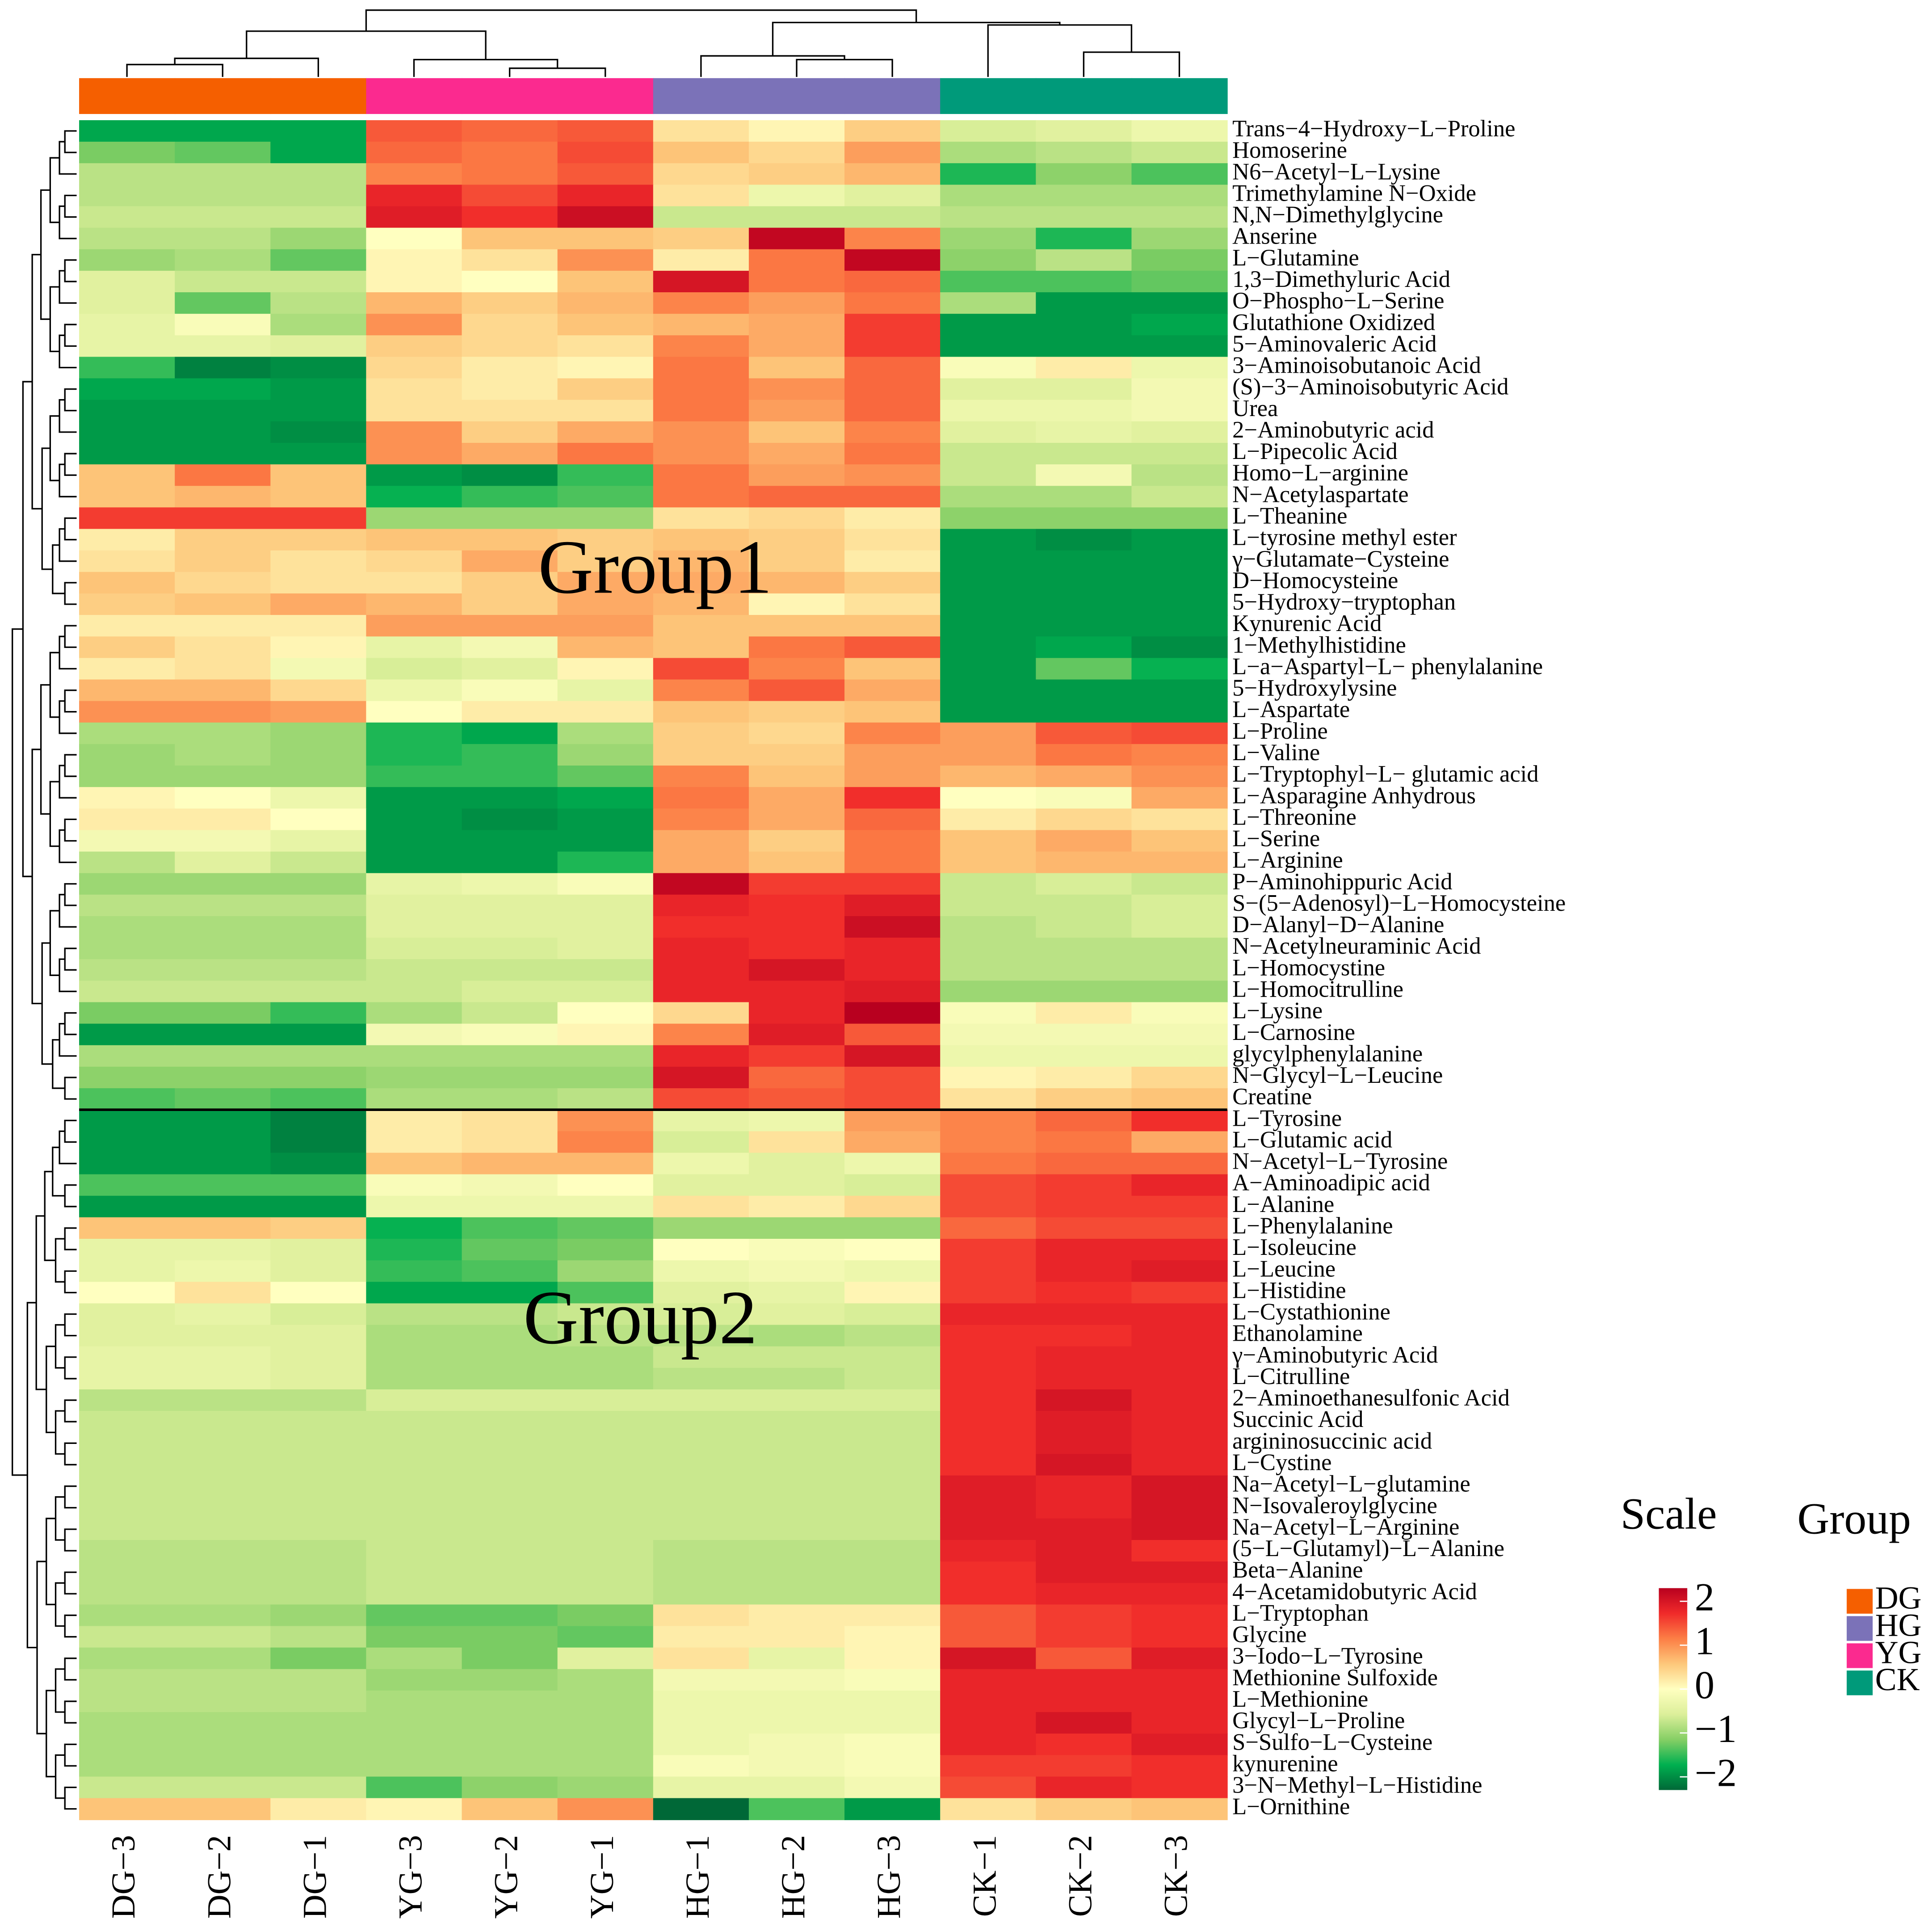  I want to click on row-label: 2−Aminobutyric acid, so click(1333, 430).